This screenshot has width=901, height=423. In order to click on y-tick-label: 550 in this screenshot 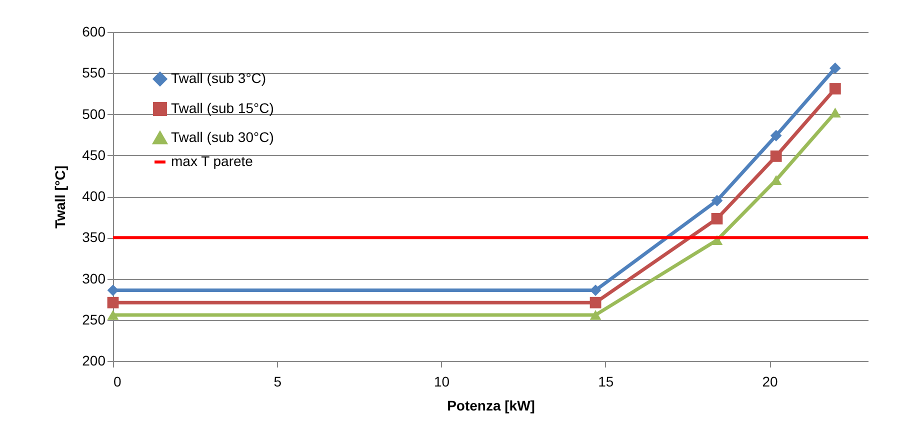, I will do `click(94, 72)`.